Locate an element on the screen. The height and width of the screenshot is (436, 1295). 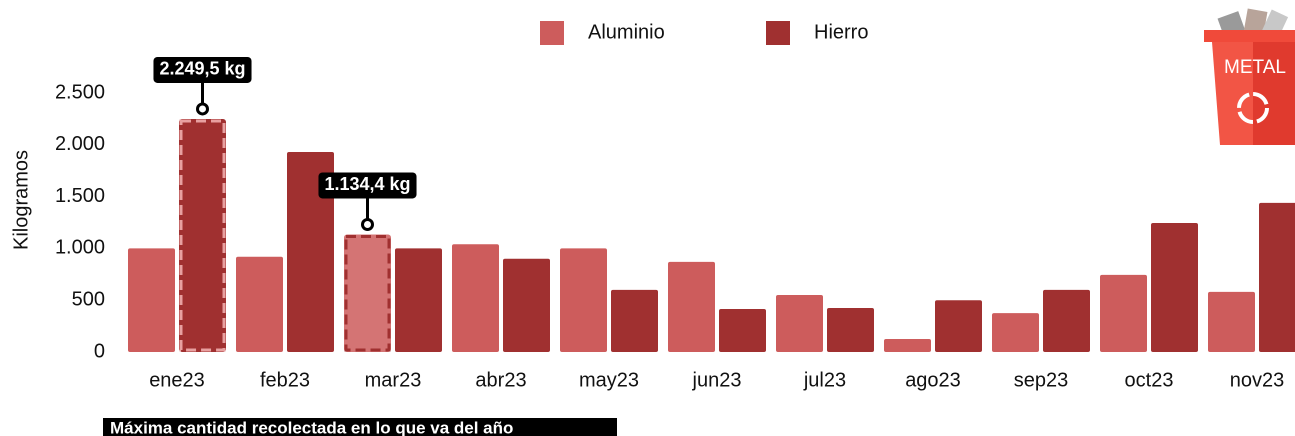
y-tick-label: 500 is located at coordinates (88, 299).